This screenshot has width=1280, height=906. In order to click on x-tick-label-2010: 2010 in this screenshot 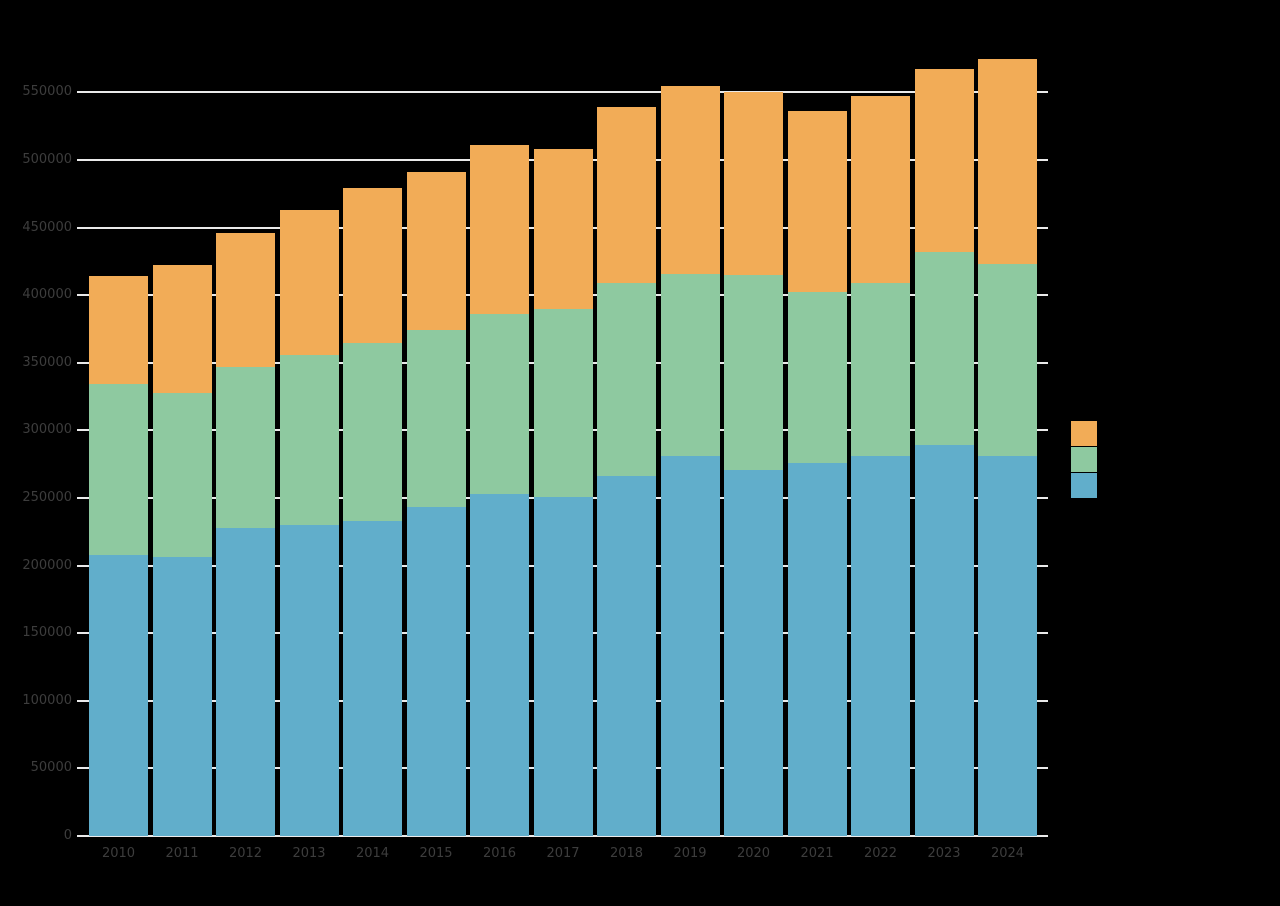, I will do `click(118, 853)`.